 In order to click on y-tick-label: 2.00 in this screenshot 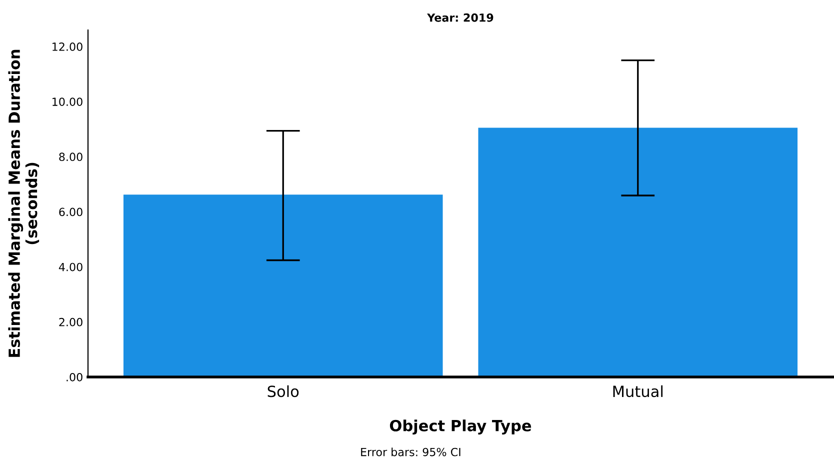, I will do `click(70, 322)`.